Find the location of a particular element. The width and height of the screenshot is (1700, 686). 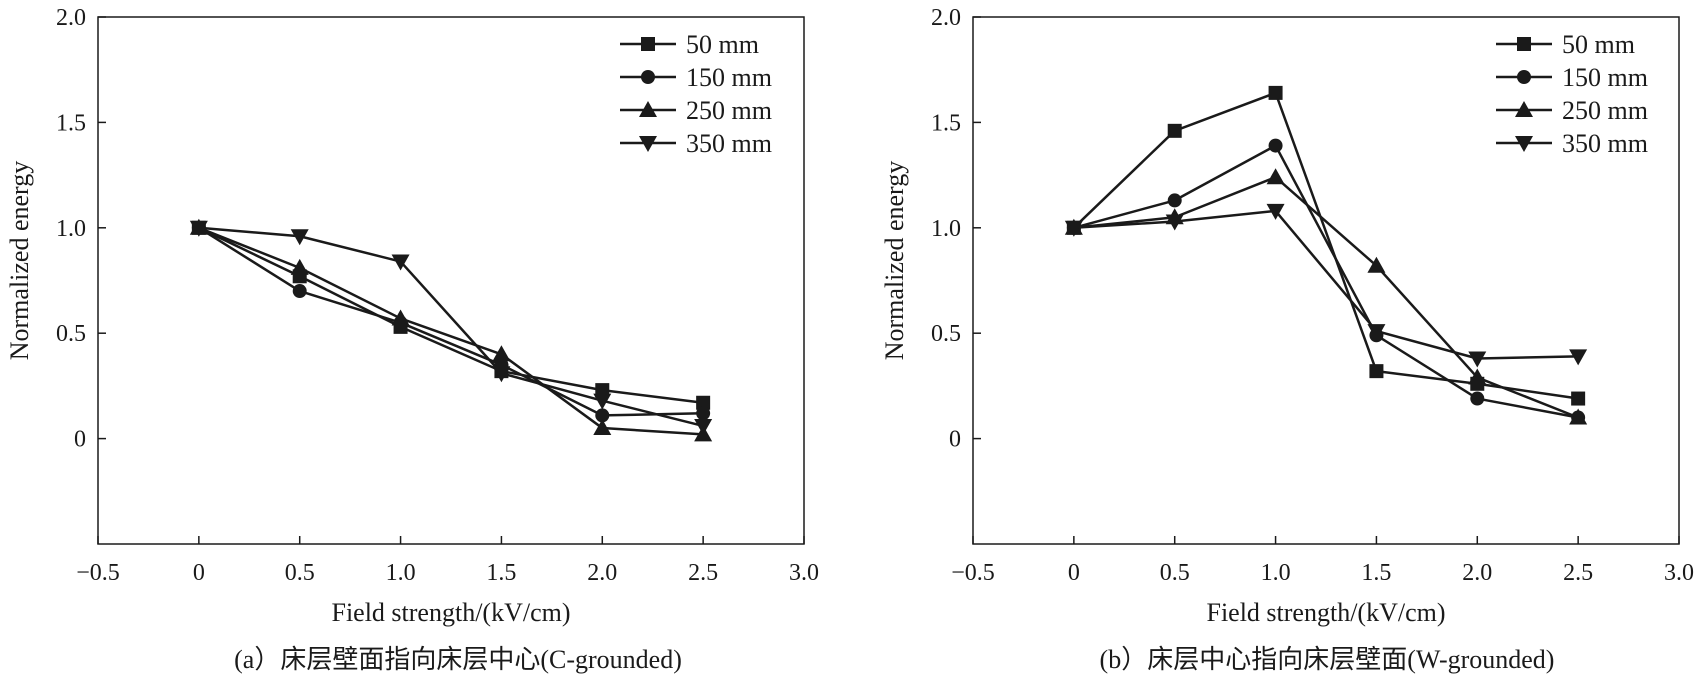

panel-b-y-tick-label: 1.5 is located at coordinates (946, 123).